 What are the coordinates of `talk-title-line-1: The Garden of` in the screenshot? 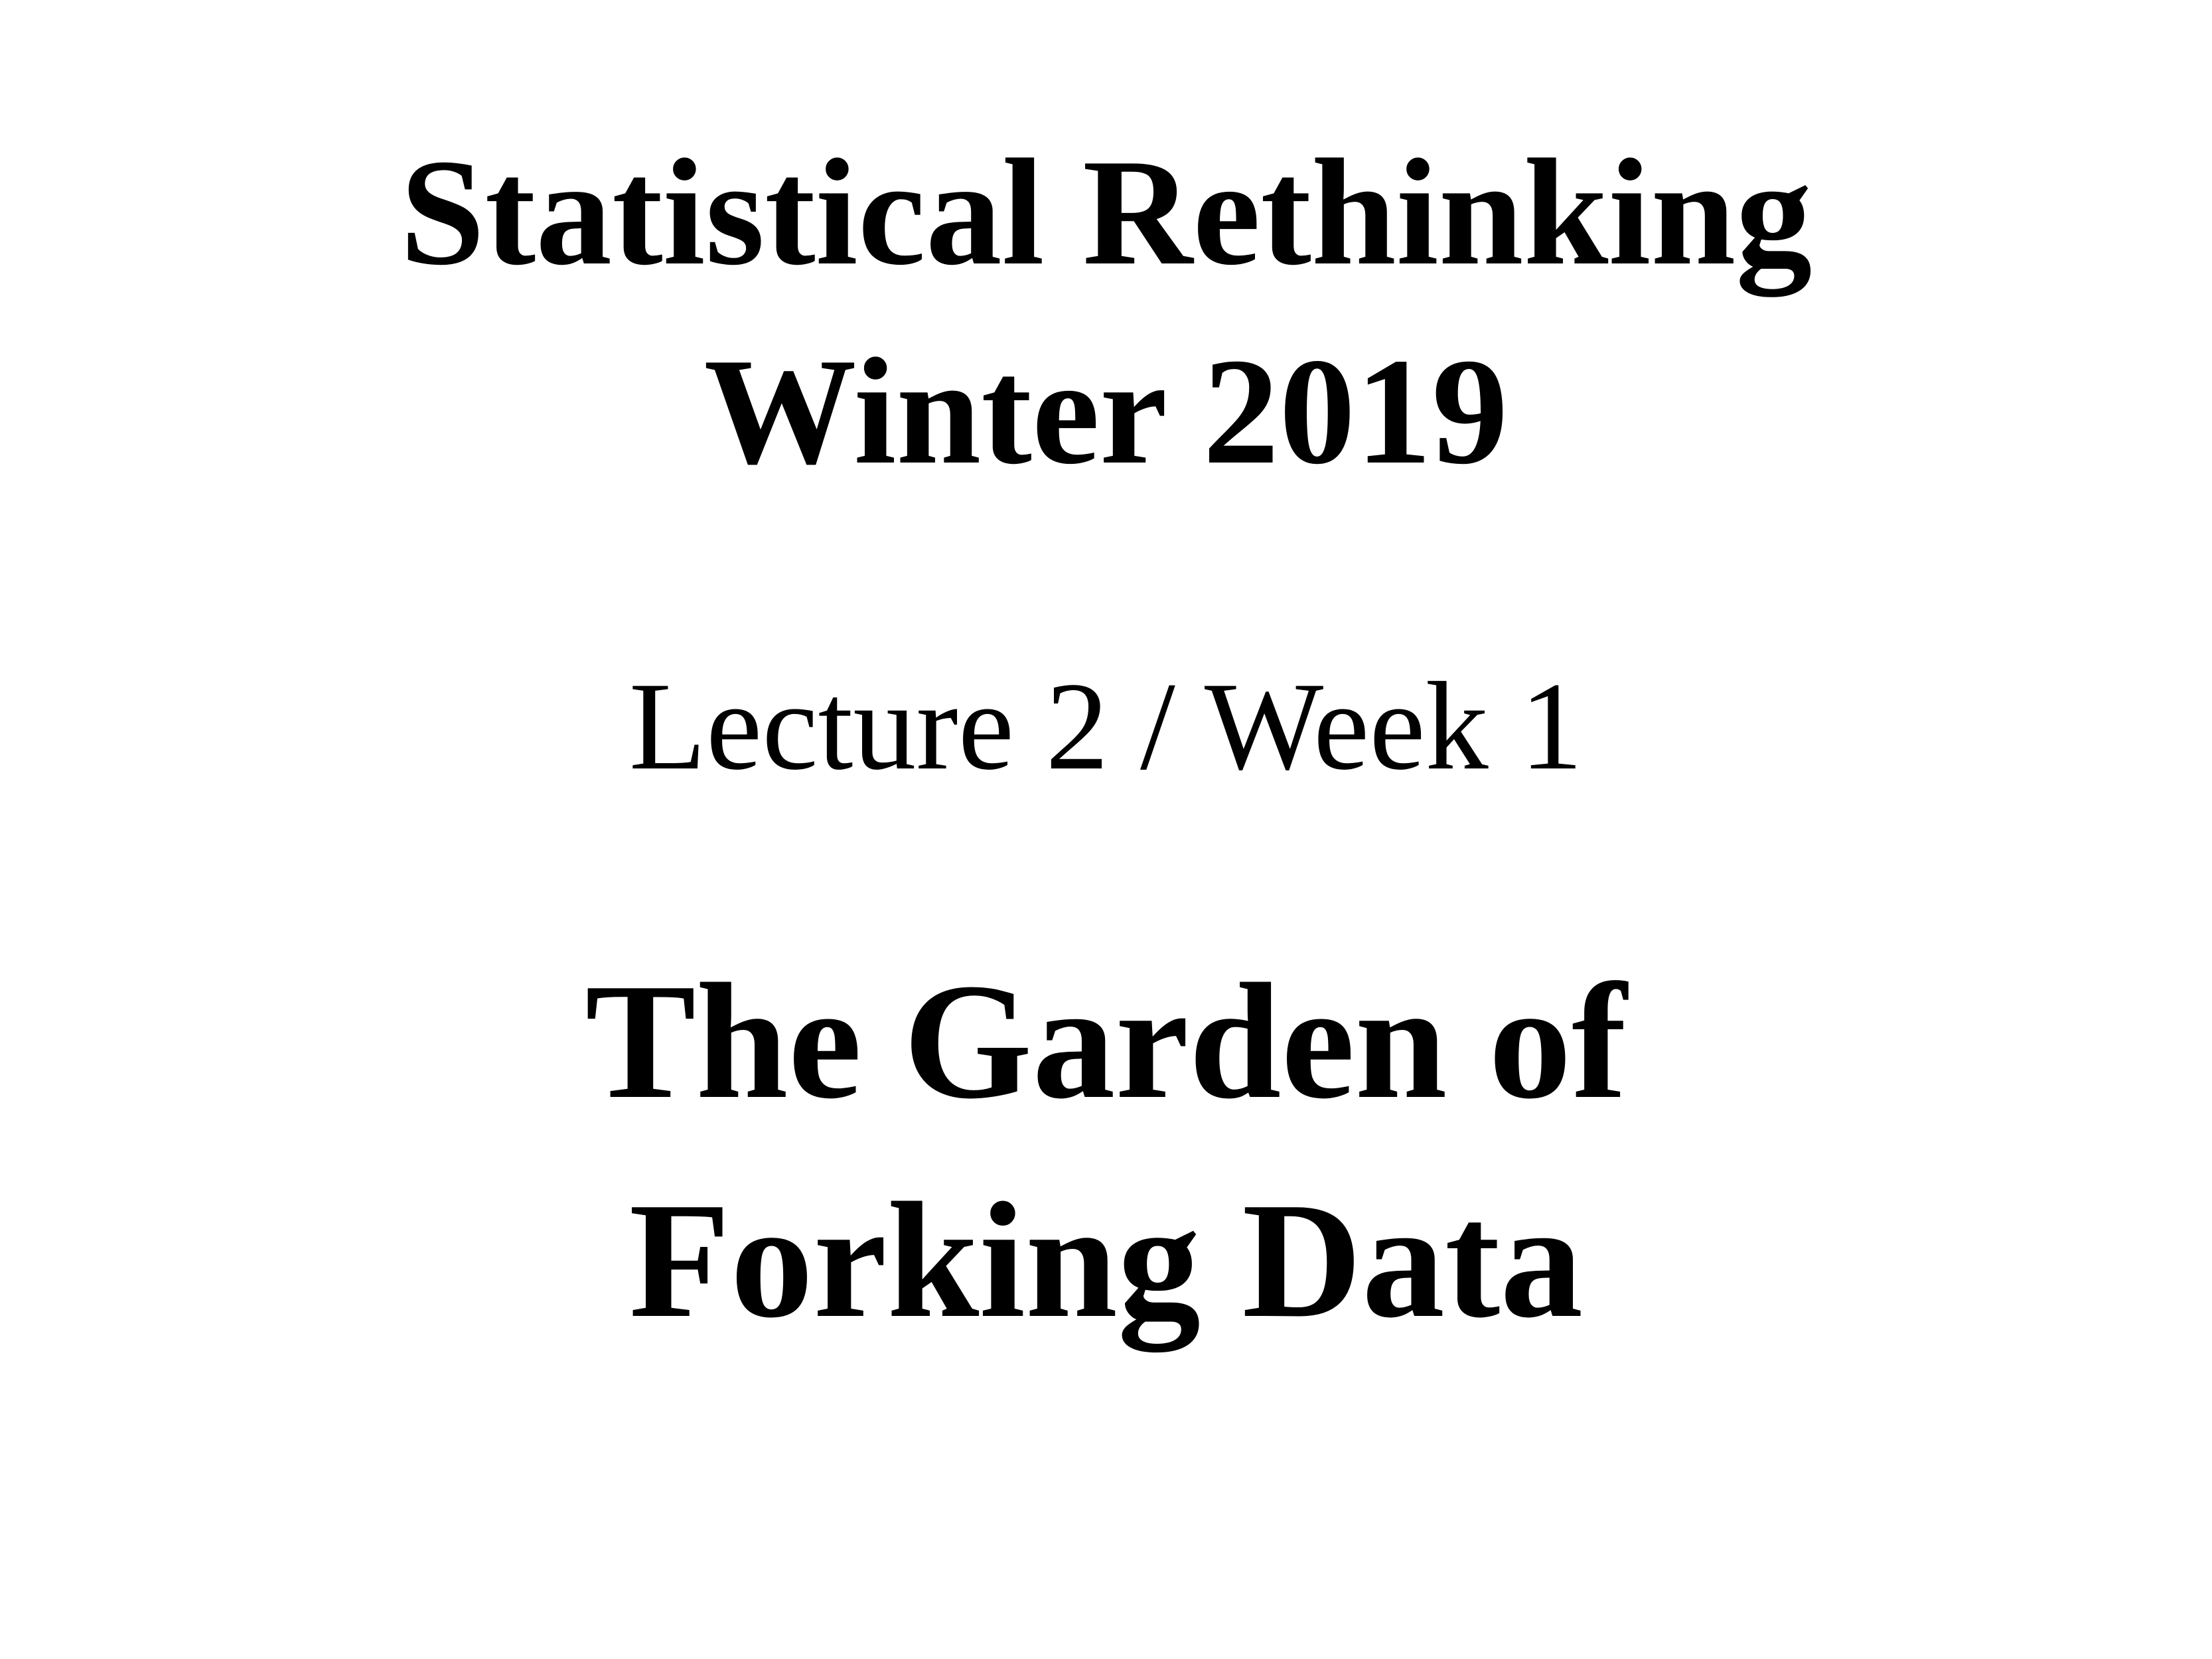 It's located at (1106, 1041).